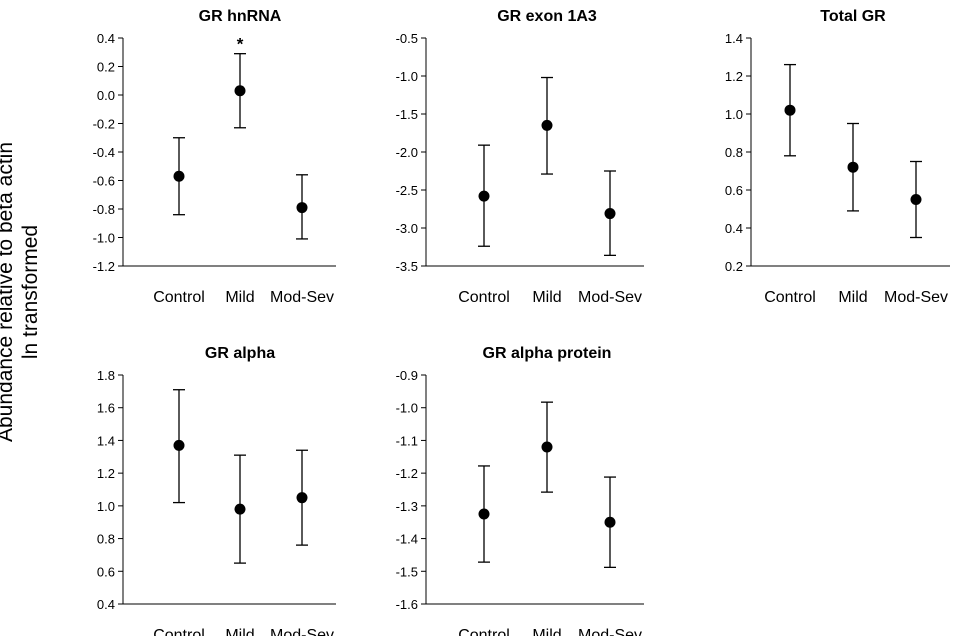 This screenshot has height=636, width=978. What do you see at coordinates (407, 440) in the screenshot?
I see `y-tick-label: -1.1` at bounding box center [407, 440].